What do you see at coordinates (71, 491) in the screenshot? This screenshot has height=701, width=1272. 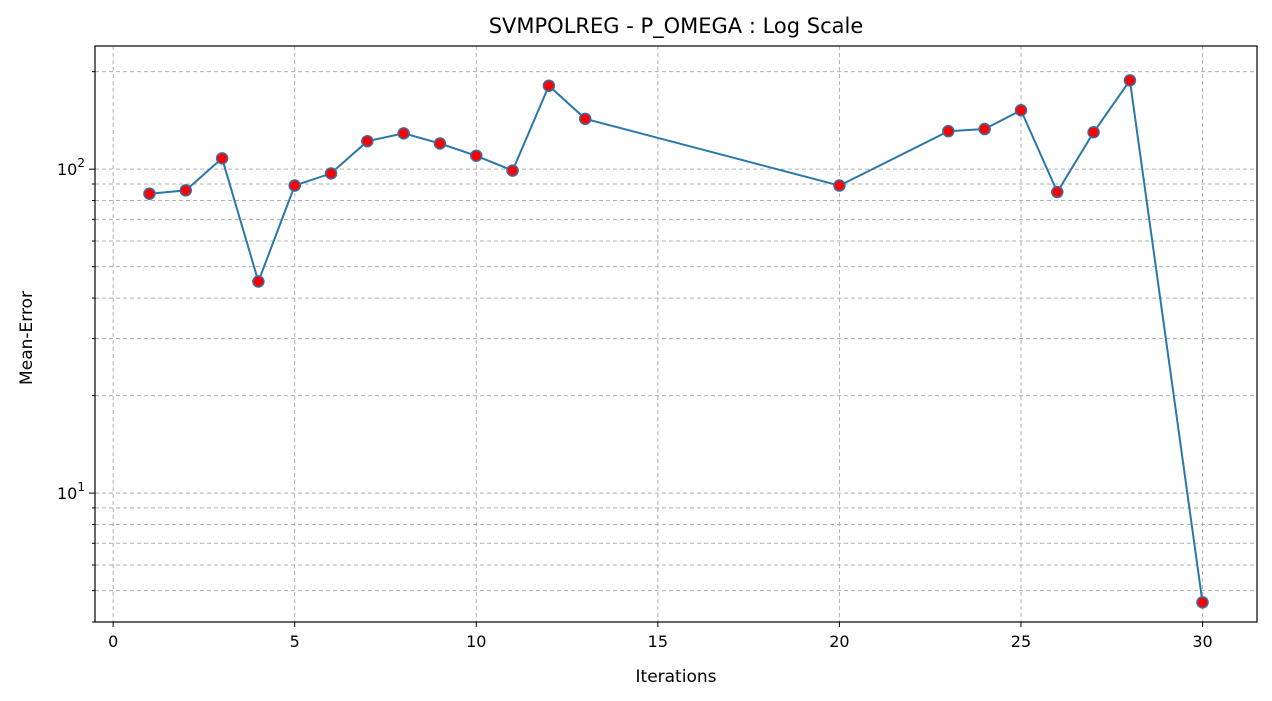 I see `y-tick-label: 10¹` at bounding box center [71, 491].